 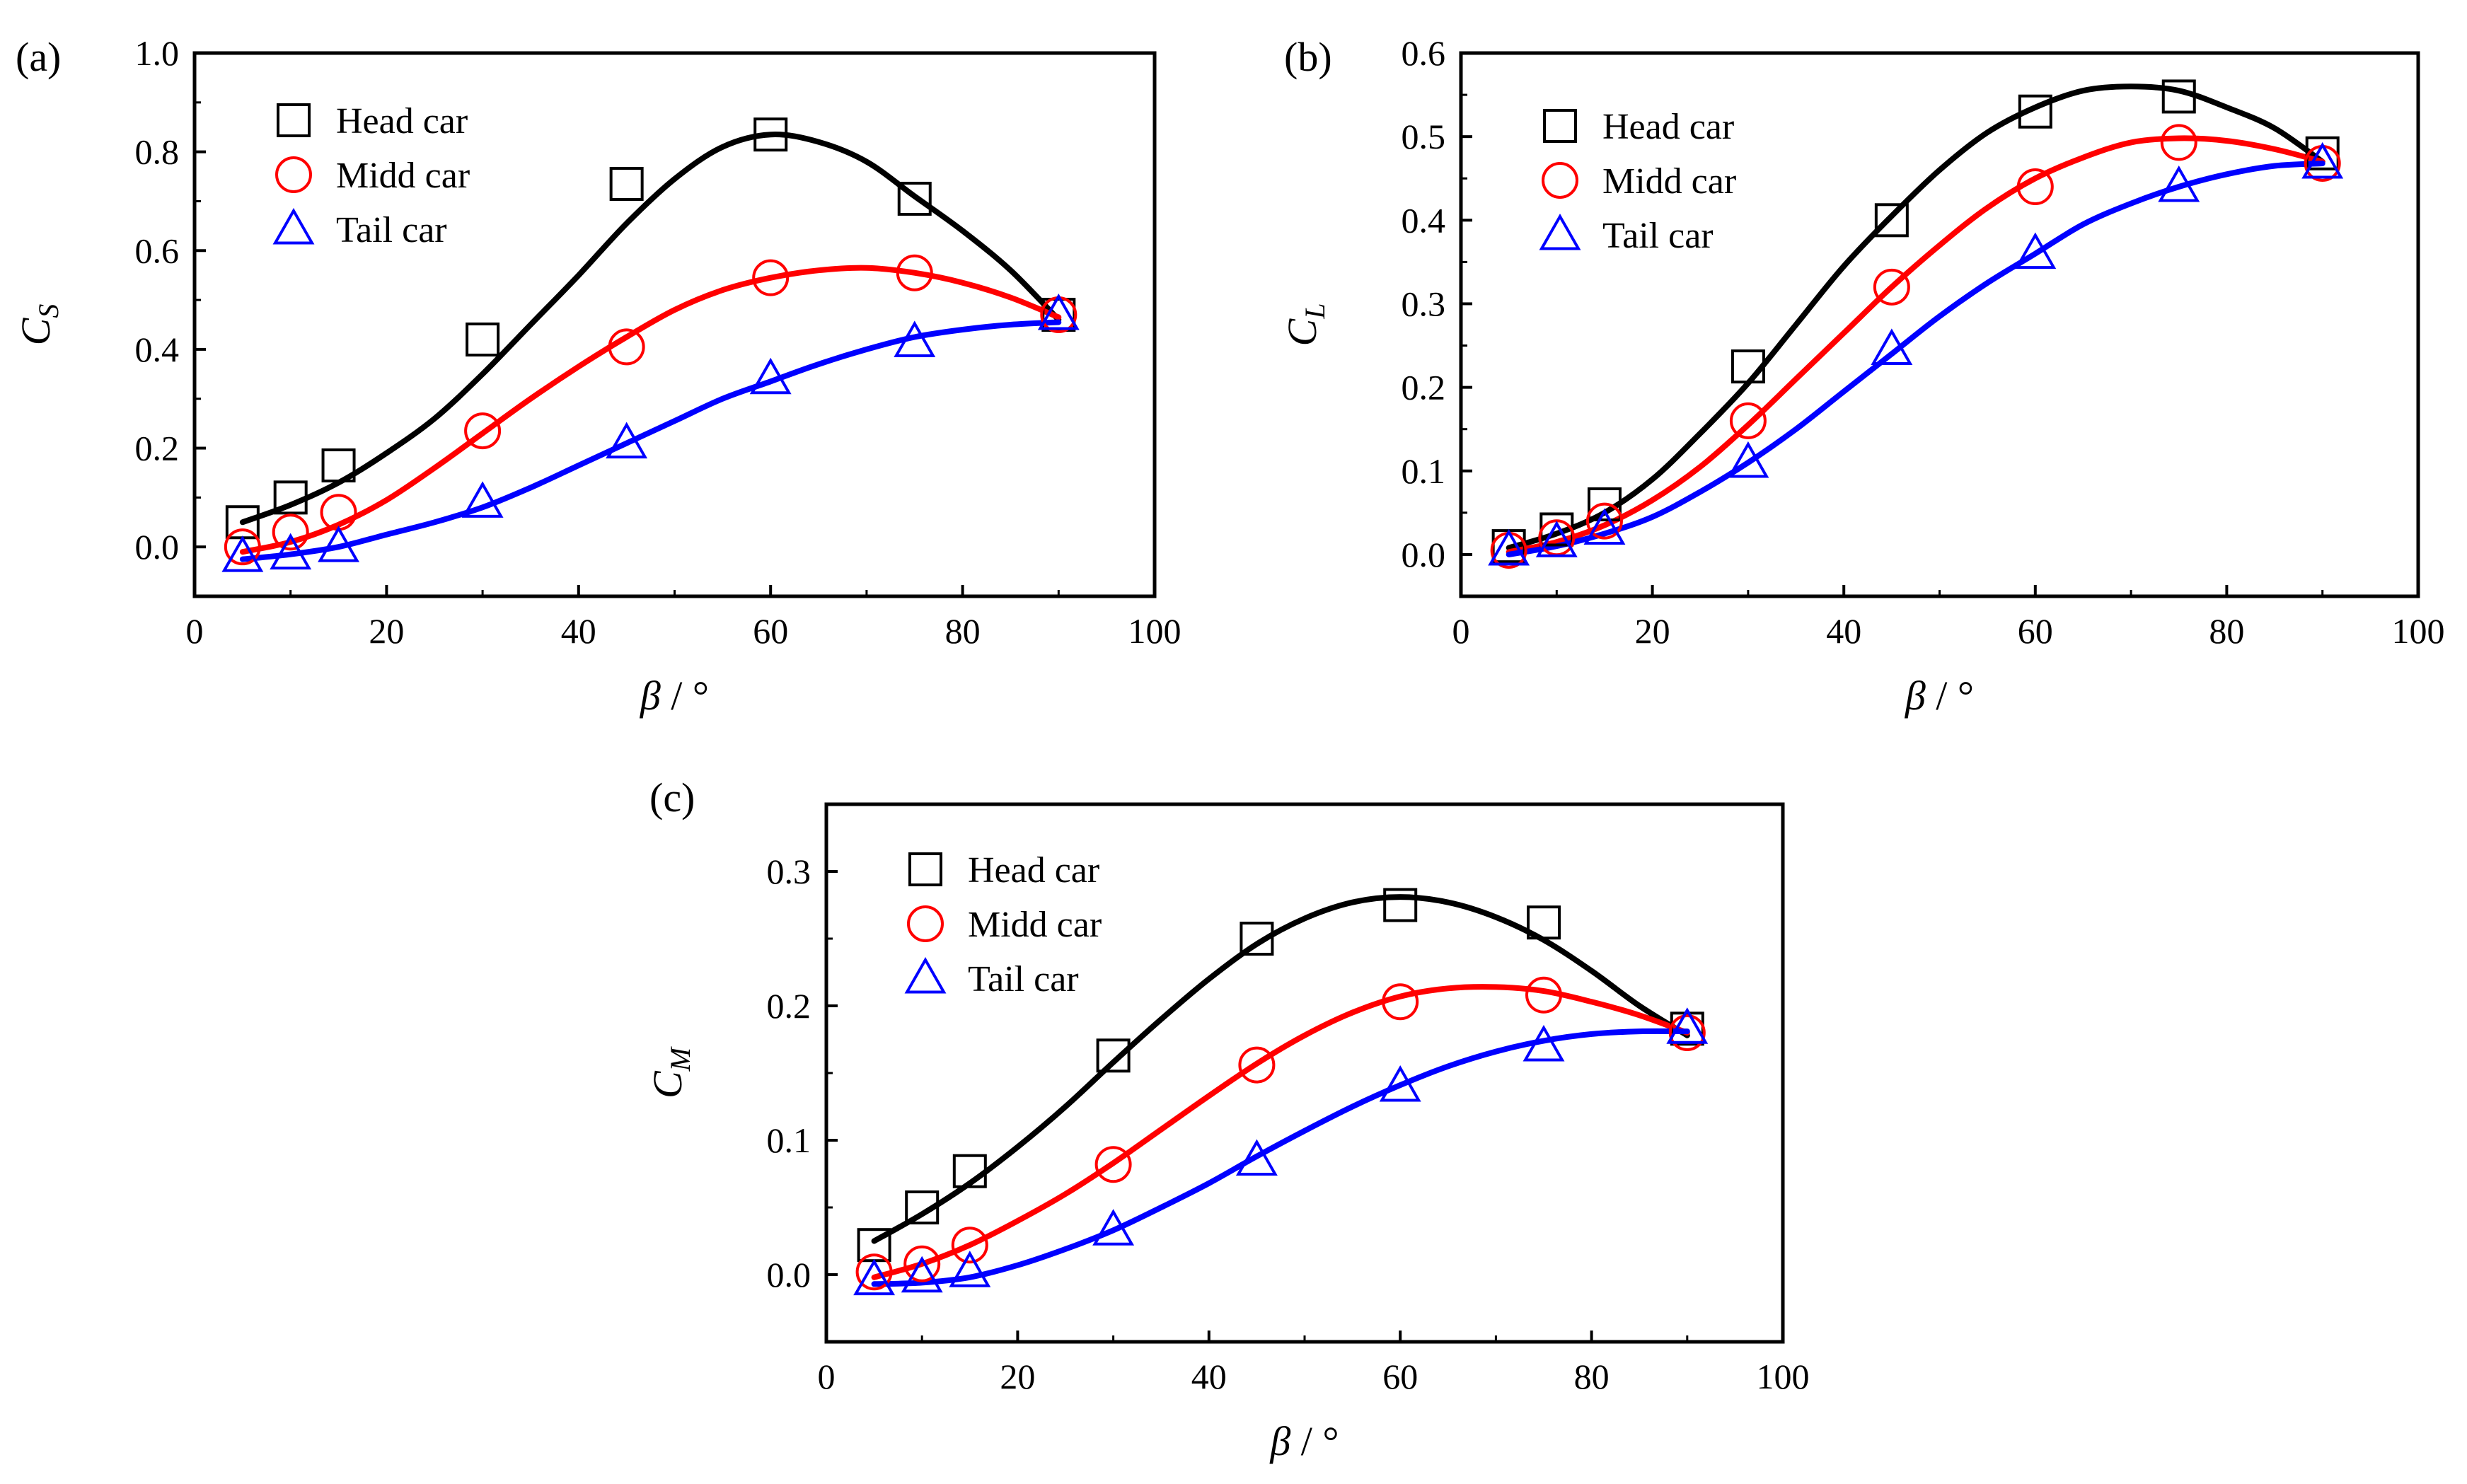 What do you see at coordinates (157, 349) in the screenshot?
I see `y-tick-label: 0.4` at bounding box center [157, 349].